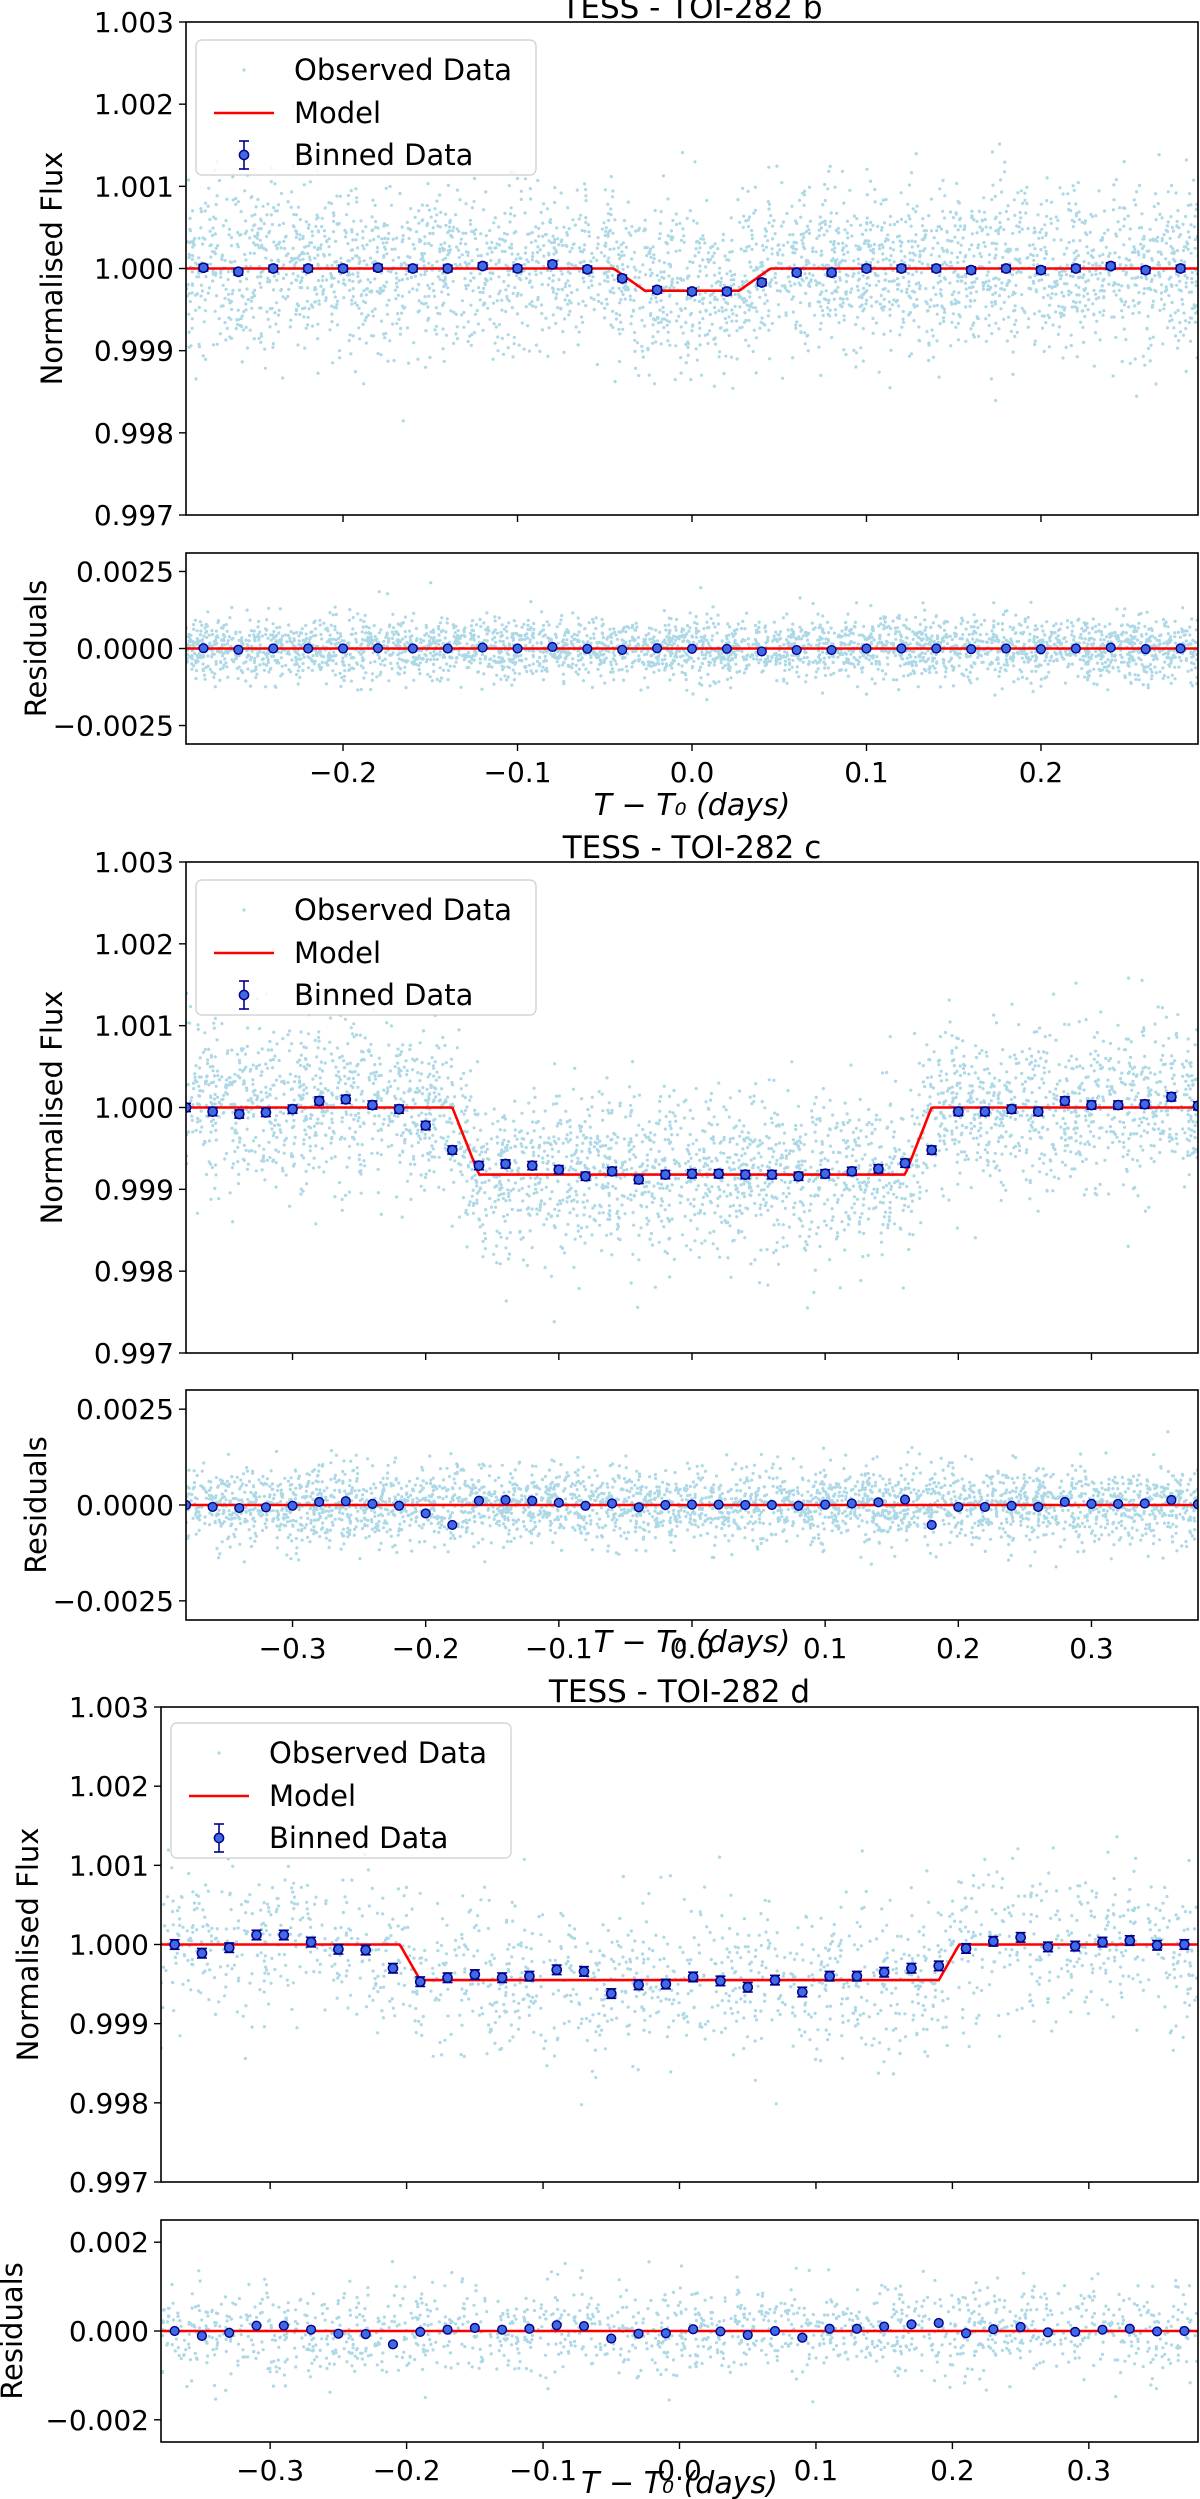 This screenshot has height=2499, width=1200. What do you see at coordinates (125, 649) in the screenshot?
I see `residual-ytick-label: 0.0000` at bounding box center [125, 649].